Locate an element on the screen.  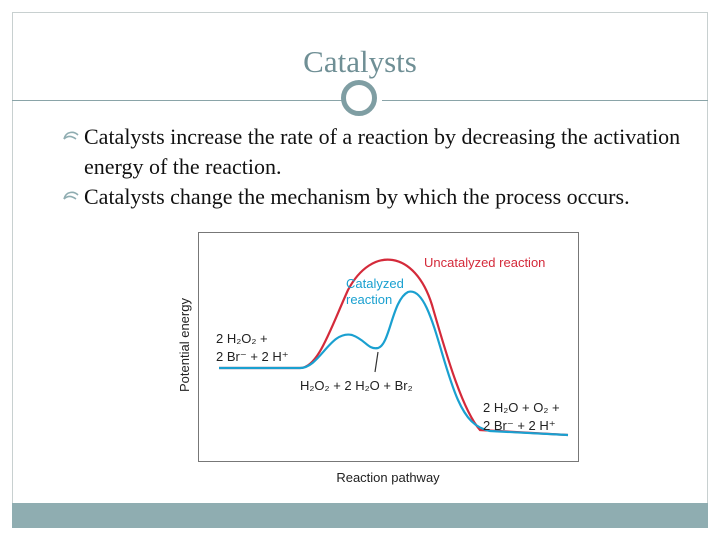
catalyzed-curve is located at coordinates (394, 363).